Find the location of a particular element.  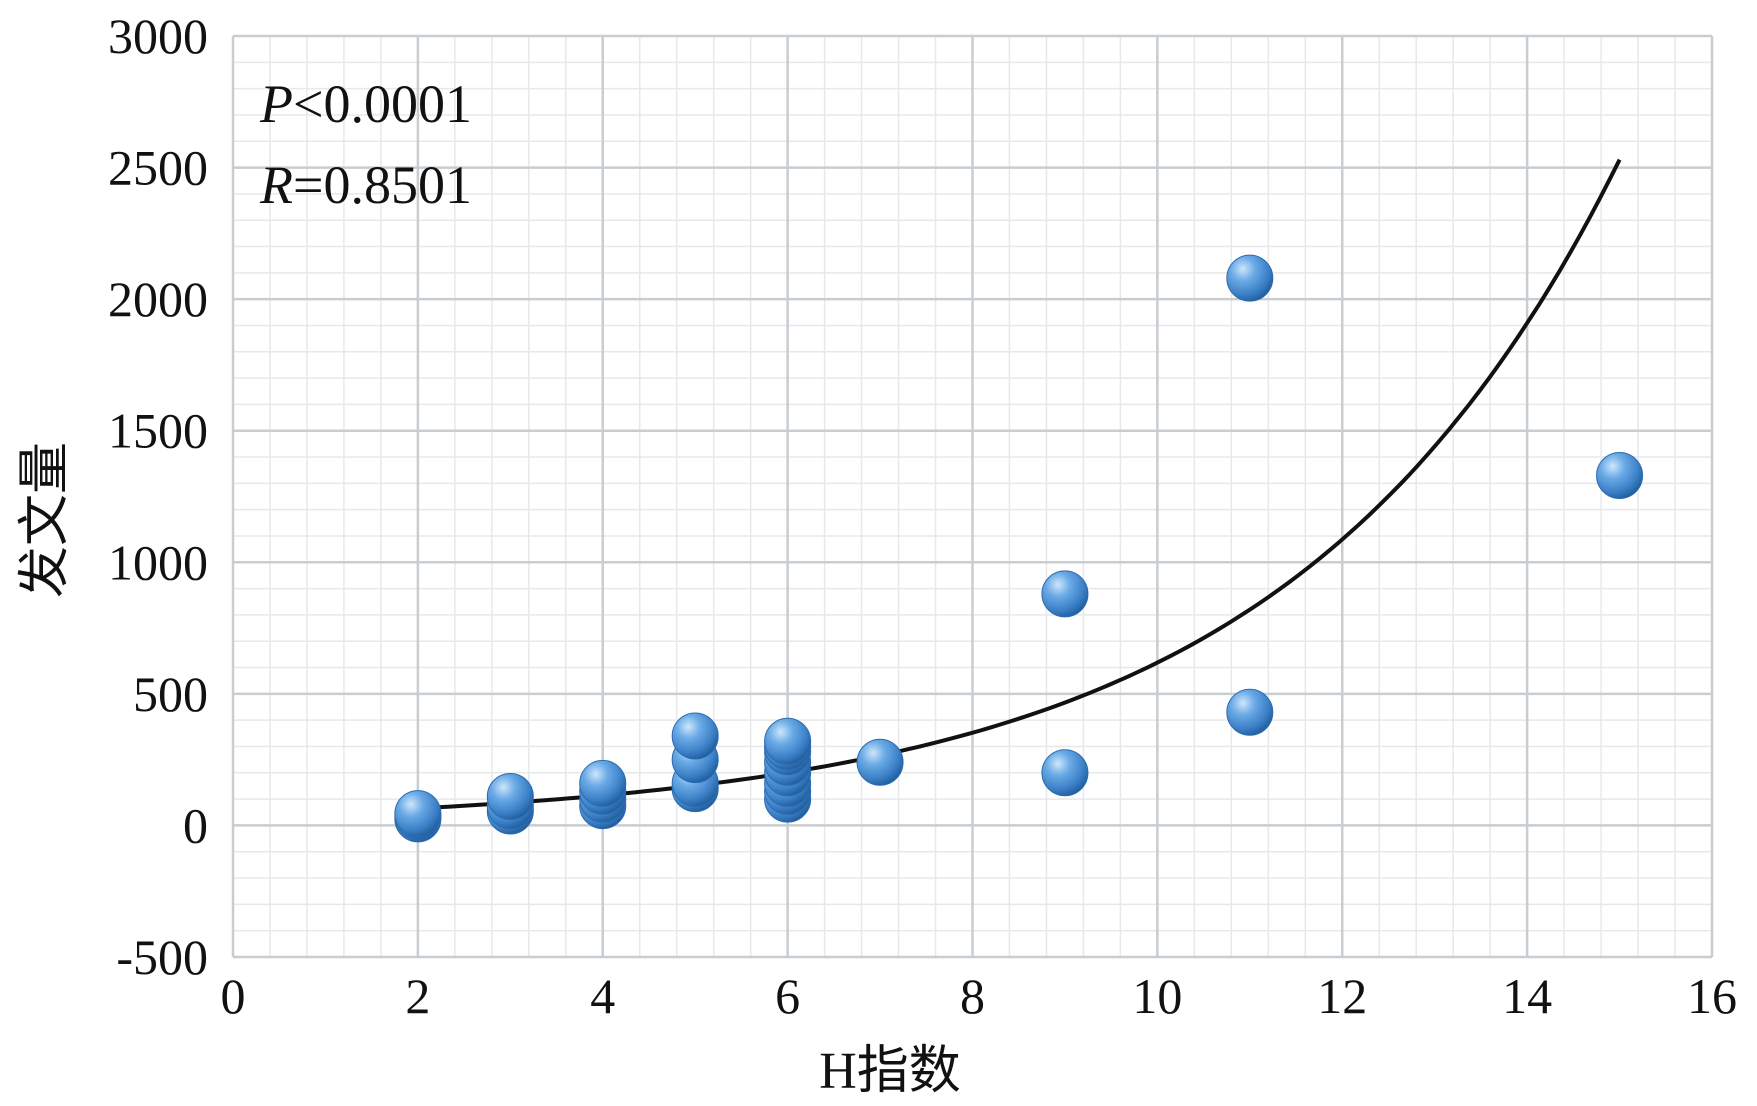

x-tick-label: 6 is located at coordinates (787, 996).